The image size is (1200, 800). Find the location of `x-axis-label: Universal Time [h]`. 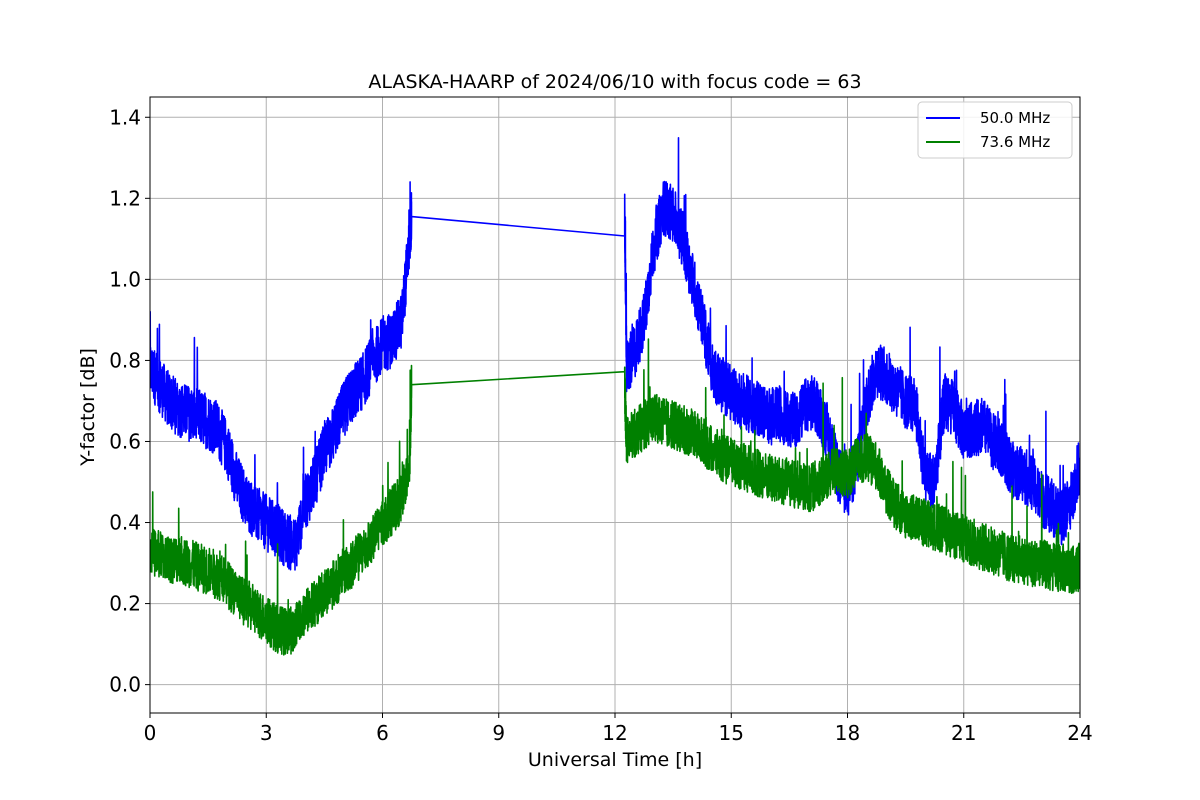

x-axis-label: Universal Time [h] is located at coordinates (615, 760).